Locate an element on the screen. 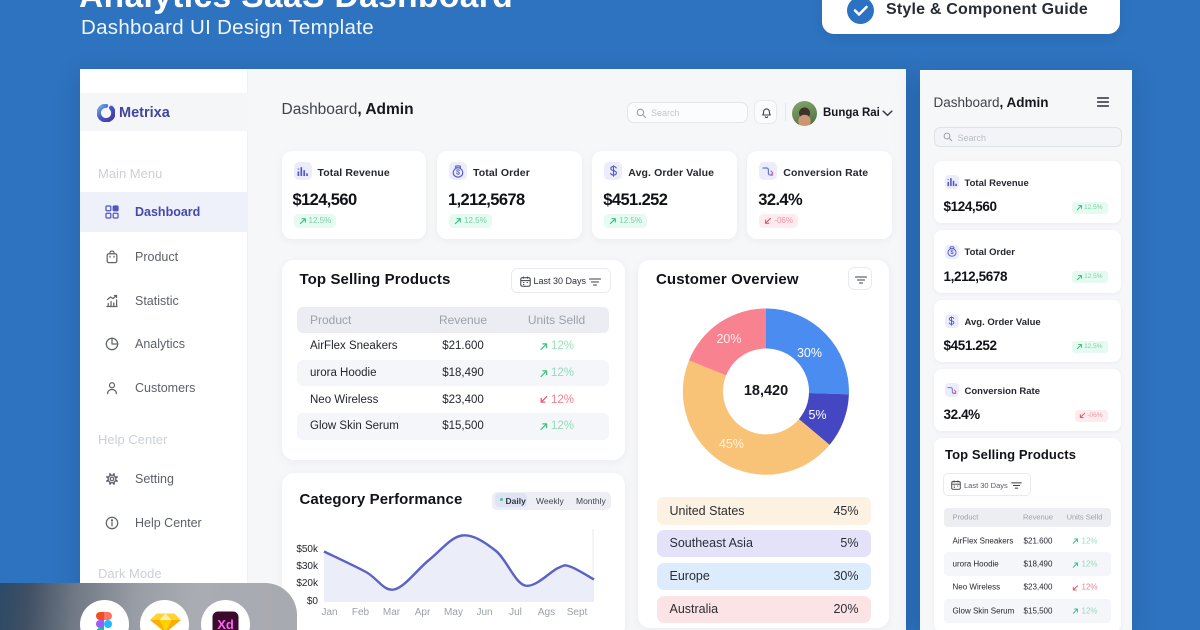 Image resolution: width=1200 pixels, height=630 pixels. svg-text: 30% is located at coordinates (809, 353).